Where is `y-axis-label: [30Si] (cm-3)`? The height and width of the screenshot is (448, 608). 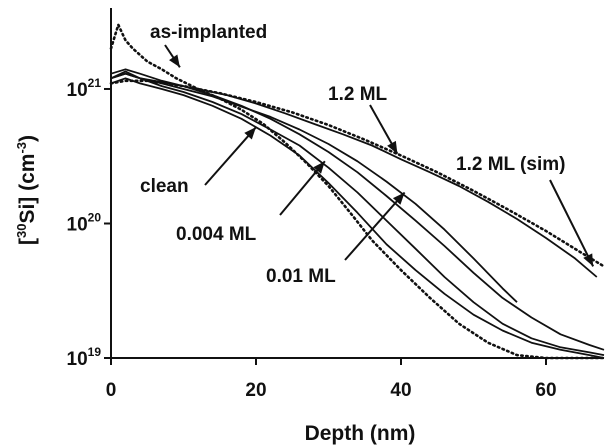
y-axis-label: [30Si] (cm-3) is located at coordinates (26, 190).